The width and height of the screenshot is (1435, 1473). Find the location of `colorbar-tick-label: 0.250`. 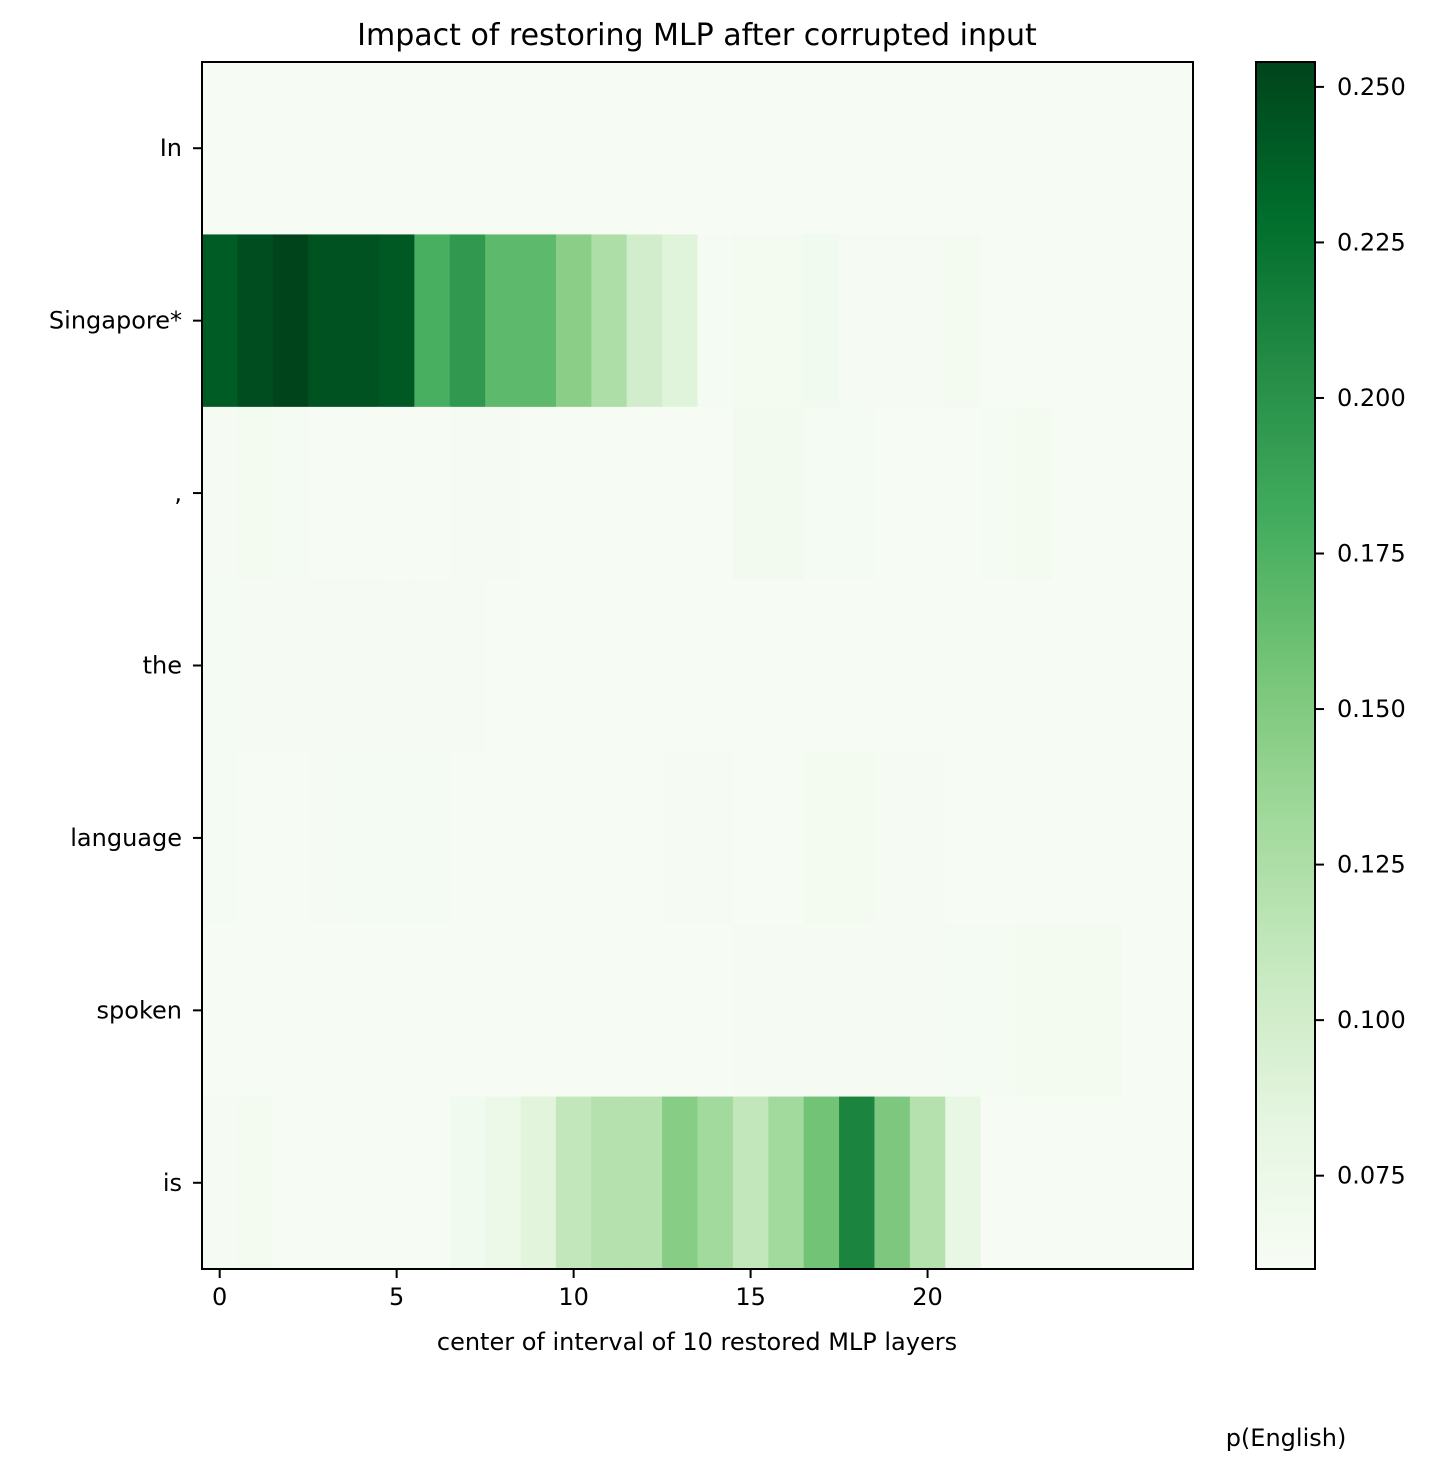

colorbar-tick-label: 0.250 is located at coordinates (1371, 87).